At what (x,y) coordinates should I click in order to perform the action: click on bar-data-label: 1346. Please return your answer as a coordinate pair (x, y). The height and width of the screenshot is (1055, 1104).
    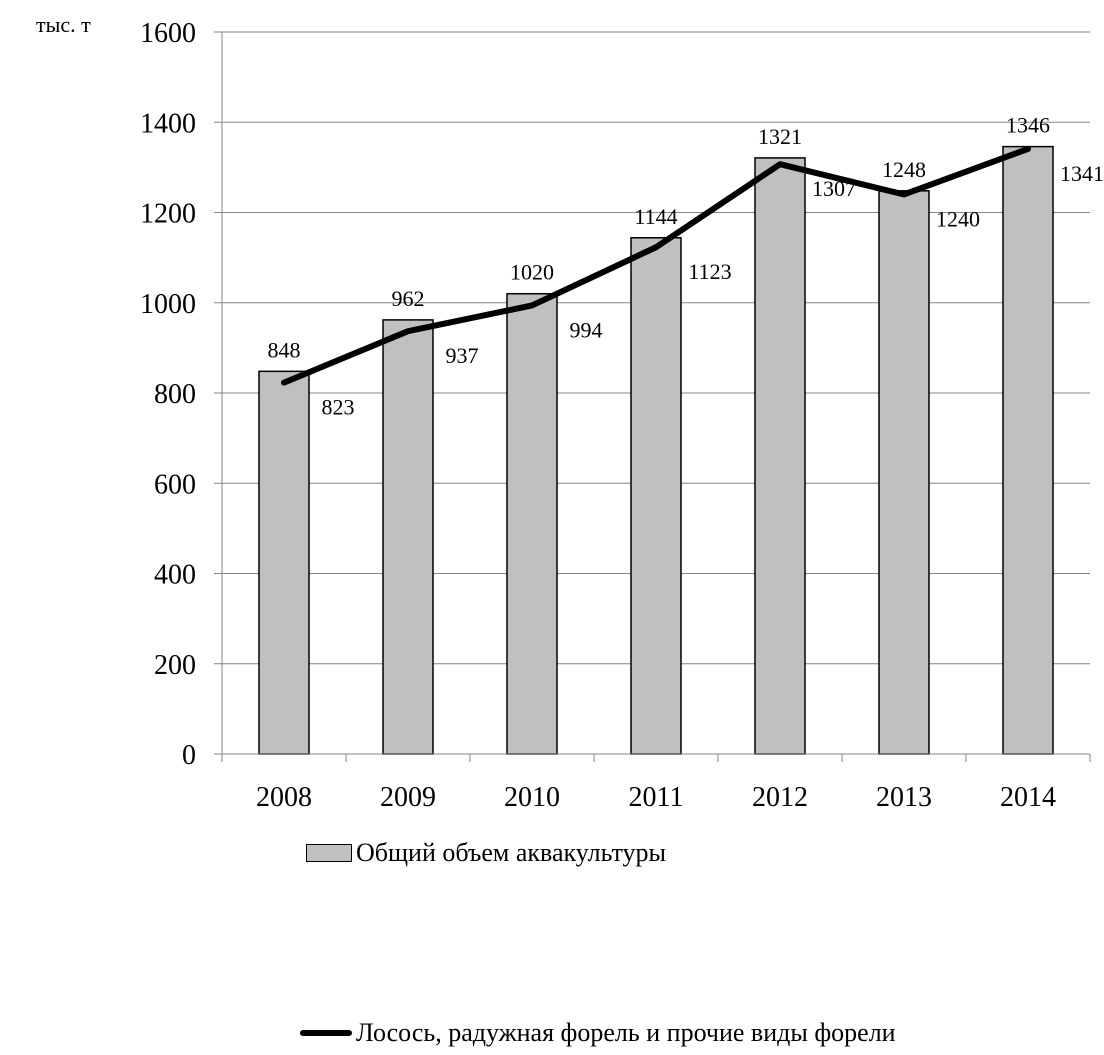
    Looking at the image, I should click on (1028, 125).